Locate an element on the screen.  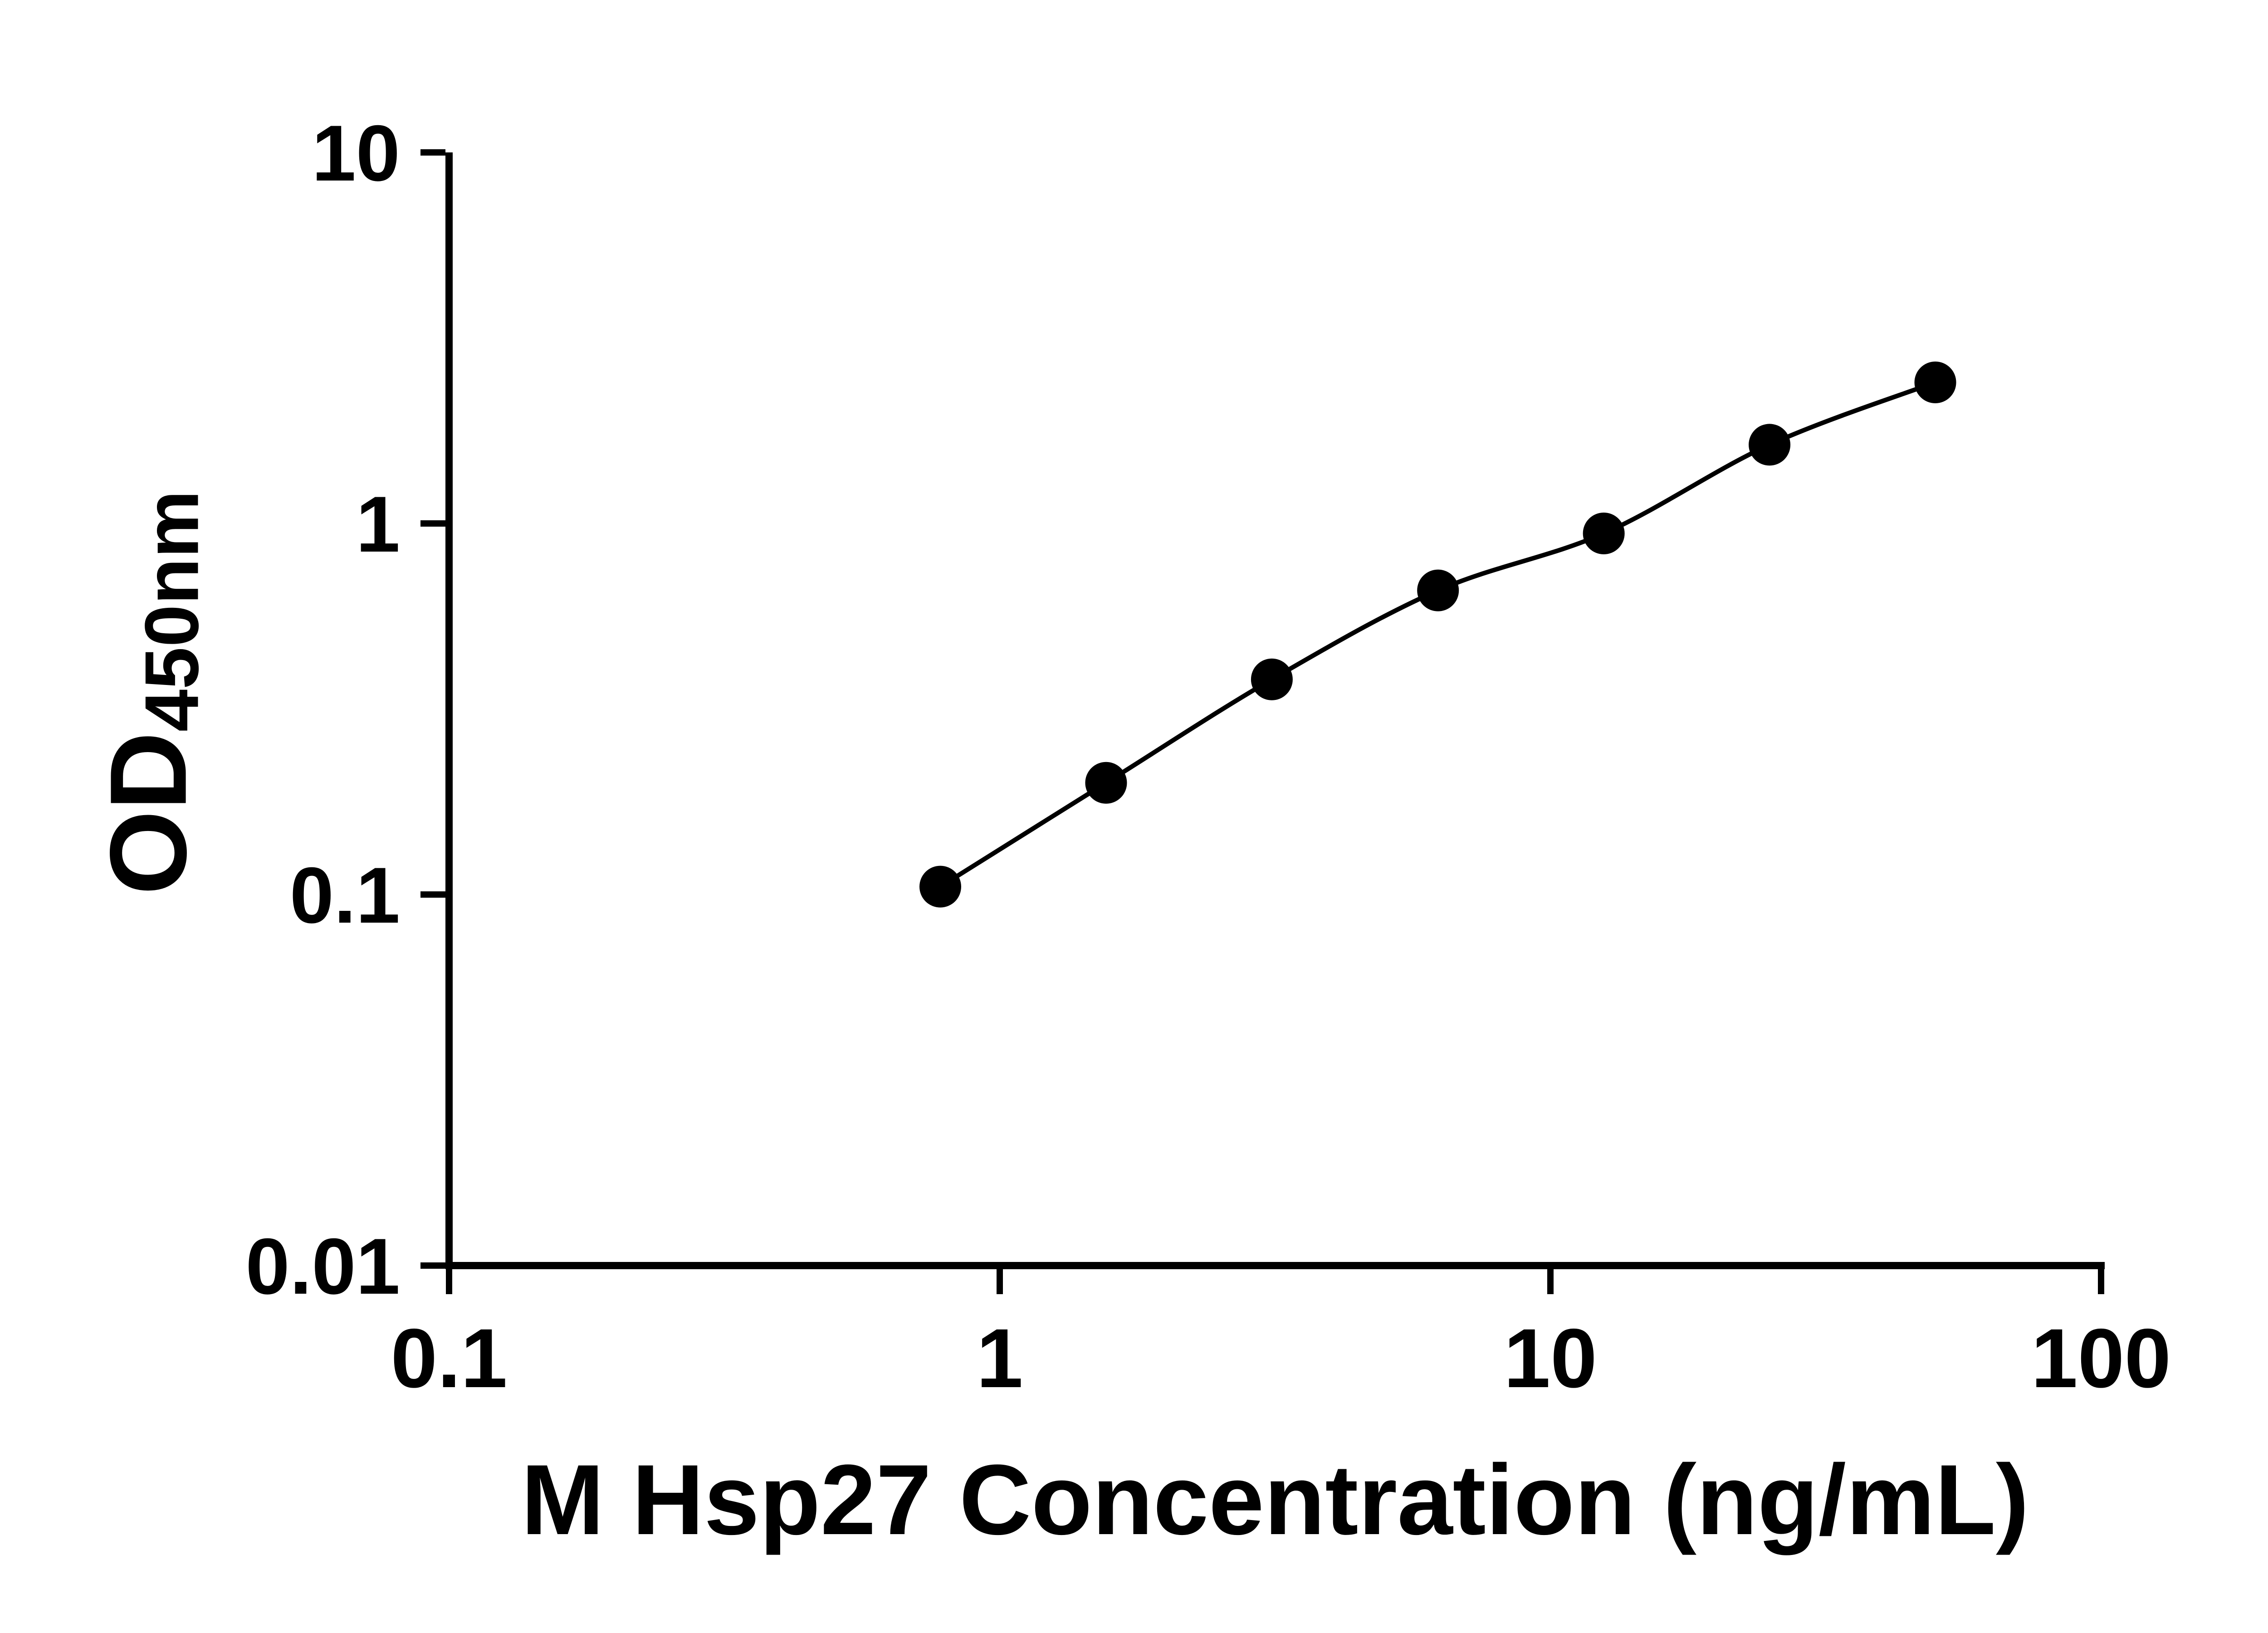
y-tick-label: 0.1 is located at coordinates (345, 895).